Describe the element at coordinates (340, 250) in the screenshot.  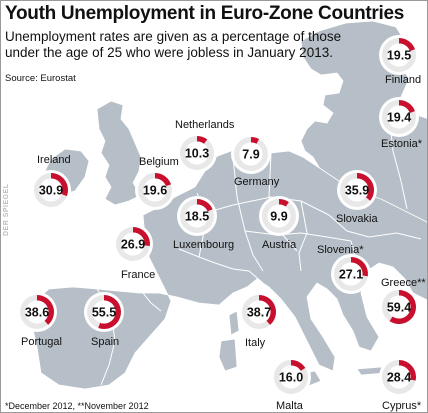
I see `country-label-slovenia: Slovenia*` at that location.